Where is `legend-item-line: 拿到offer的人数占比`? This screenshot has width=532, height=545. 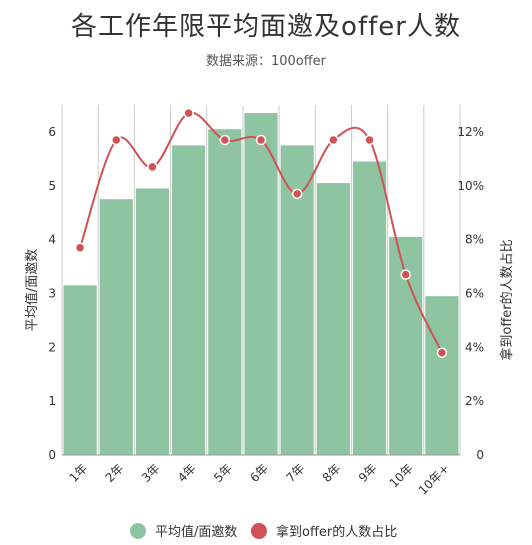 legend-item-line: 拿到offer的人数占比 is located at coordinates (324, 531).